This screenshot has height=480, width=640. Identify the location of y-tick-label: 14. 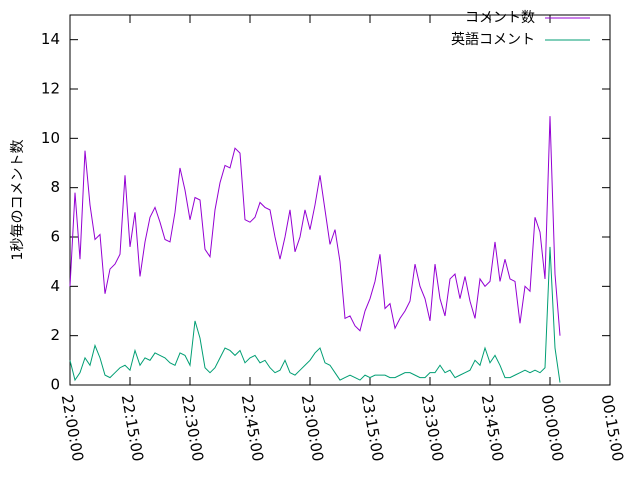
(50, 39).